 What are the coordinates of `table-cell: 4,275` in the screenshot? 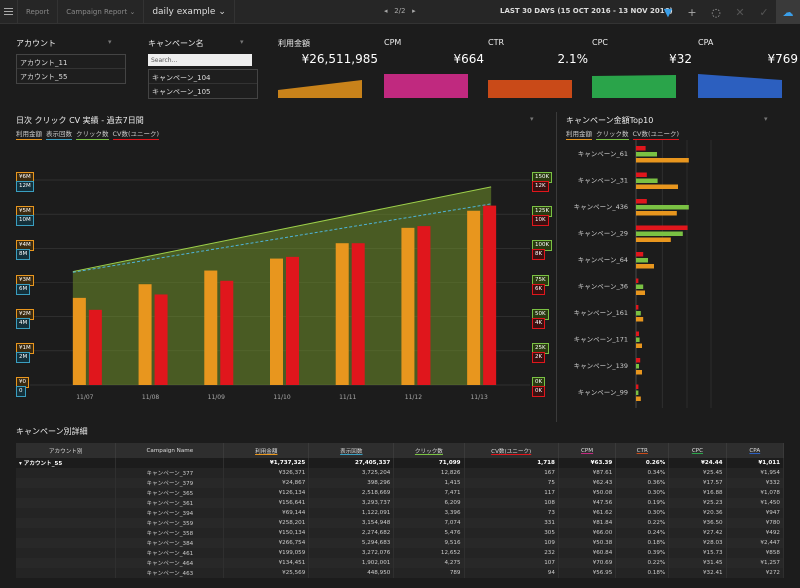 It's located at (429, 563).